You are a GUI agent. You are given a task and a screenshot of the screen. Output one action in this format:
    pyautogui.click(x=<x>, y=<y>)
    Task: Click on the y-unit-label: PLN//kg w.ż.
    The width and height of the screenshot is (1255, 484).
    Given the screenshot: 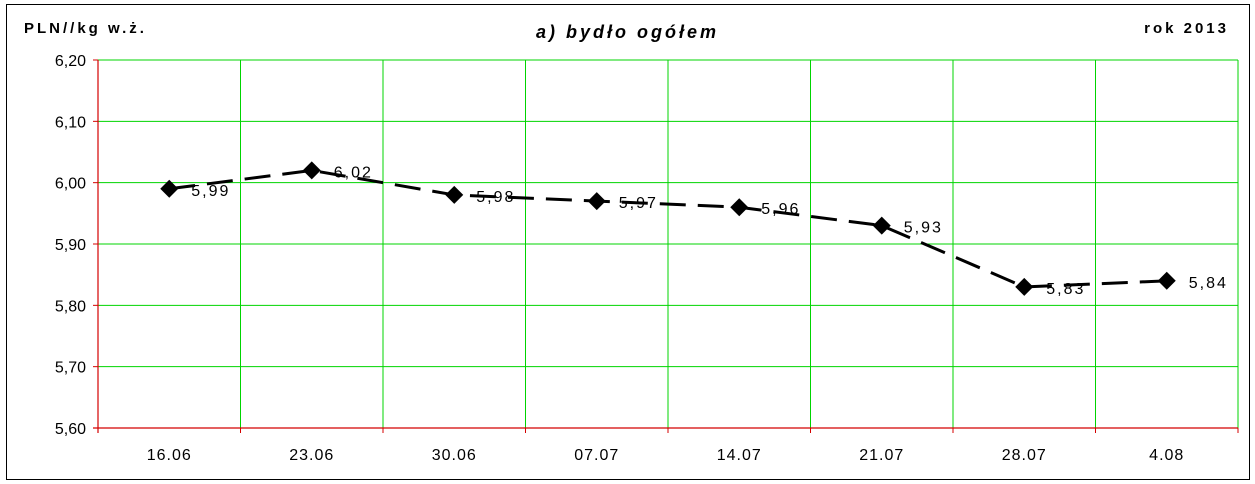 What is the action you would take?
    pyautogui.click(x=85, y=28)
    